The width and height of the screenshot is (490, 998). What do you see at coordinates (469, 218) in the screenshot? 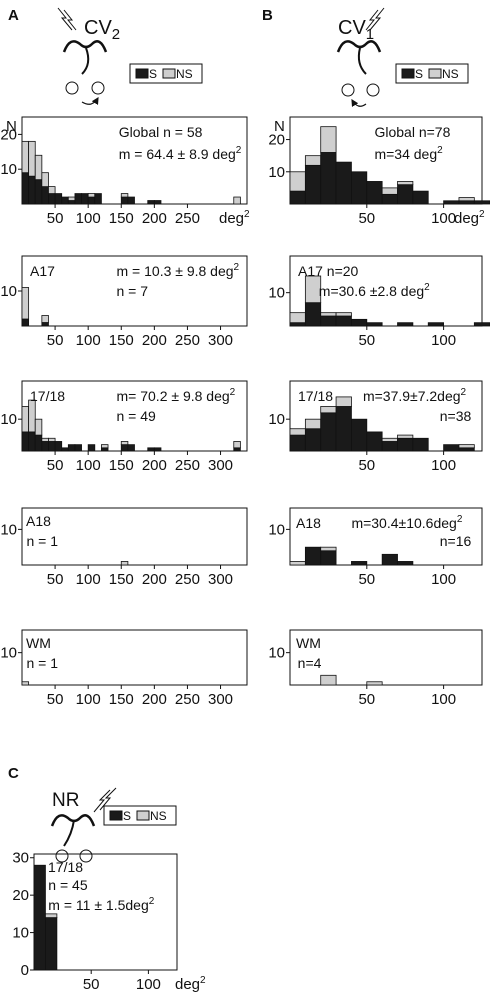
I see `x-unit-label: deg2` at bounding box center [469, 218].